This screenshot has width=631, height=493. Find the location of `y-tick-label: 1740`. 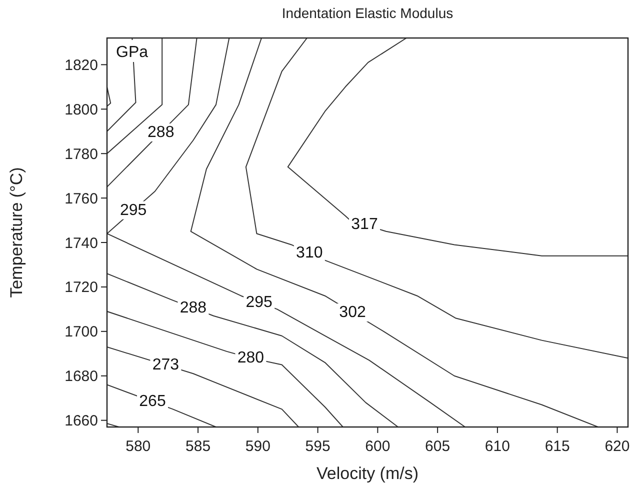

y-tick-label: 1740 is located at coordinates (81, 243).